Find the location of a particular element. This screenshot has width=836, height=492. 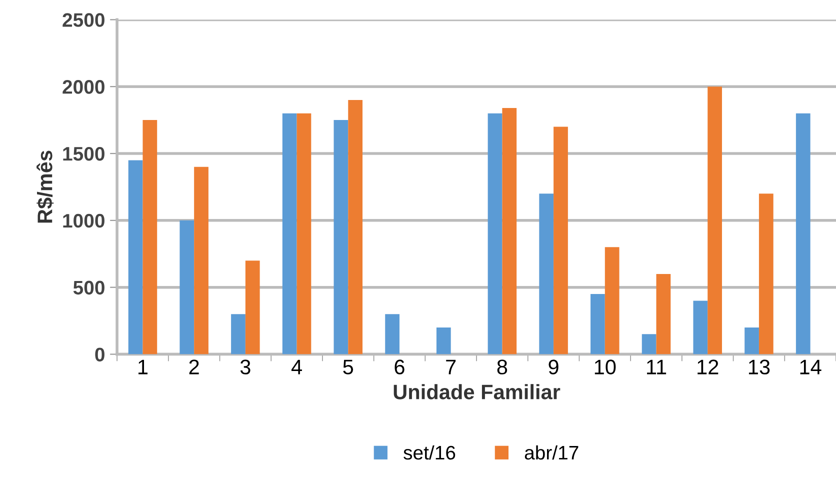

x-tick-label: 4 is located at coordinates (296, 367).